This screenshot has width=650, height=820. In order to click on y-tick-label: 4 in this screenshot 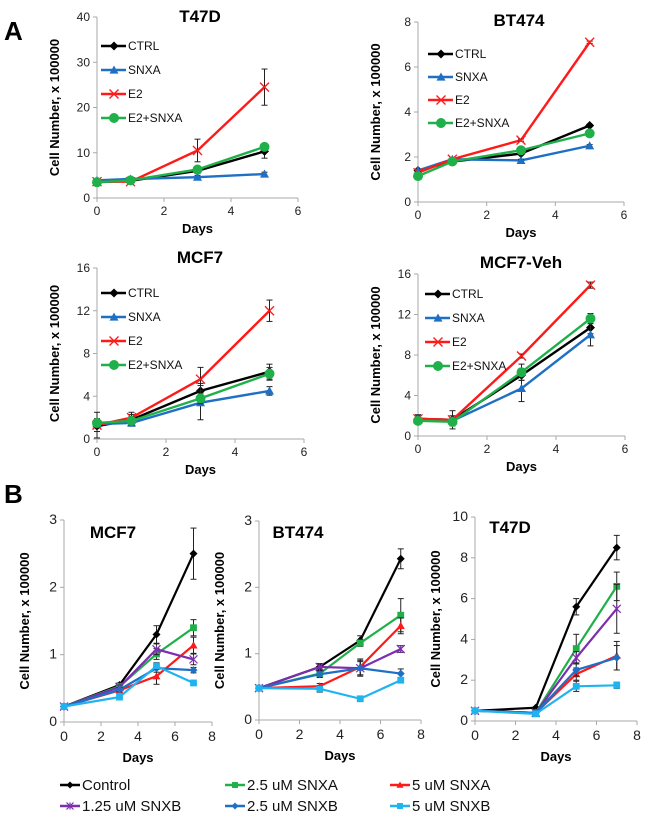, I will do `click(407, 112)`.